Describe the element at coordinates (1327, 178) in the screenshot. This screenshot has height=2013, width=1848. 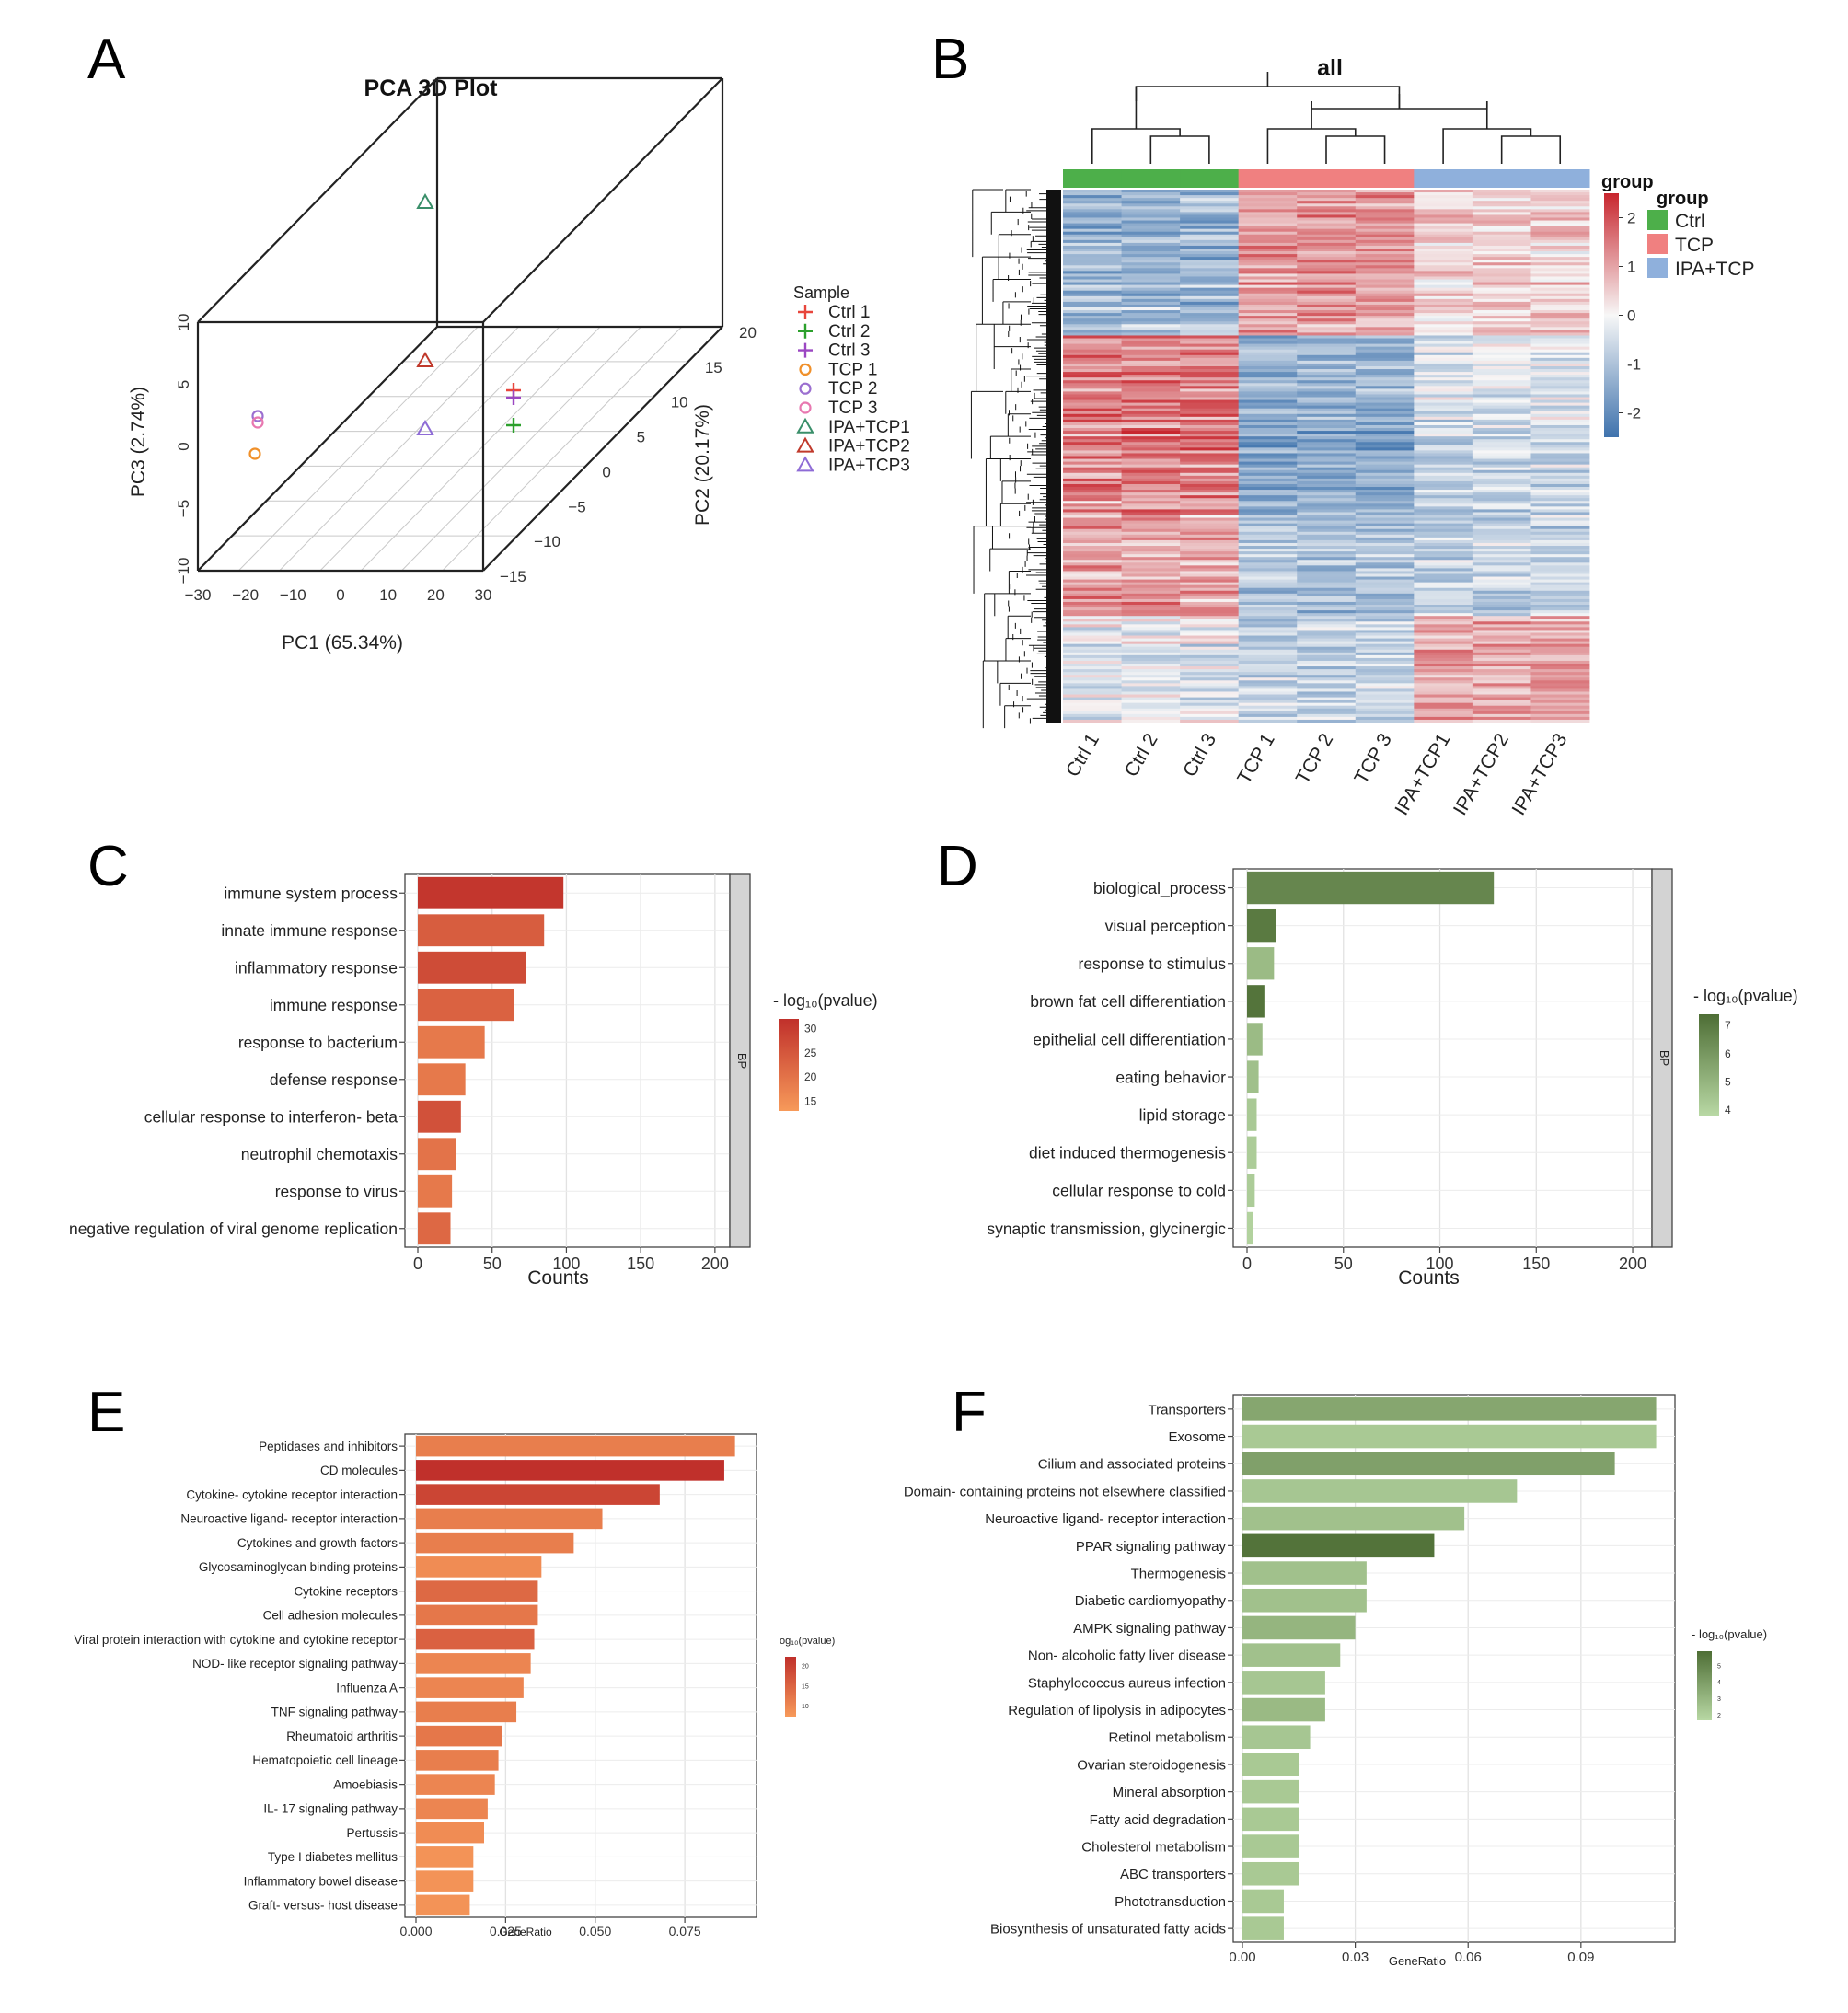
I see `annotation-cell` at that location.